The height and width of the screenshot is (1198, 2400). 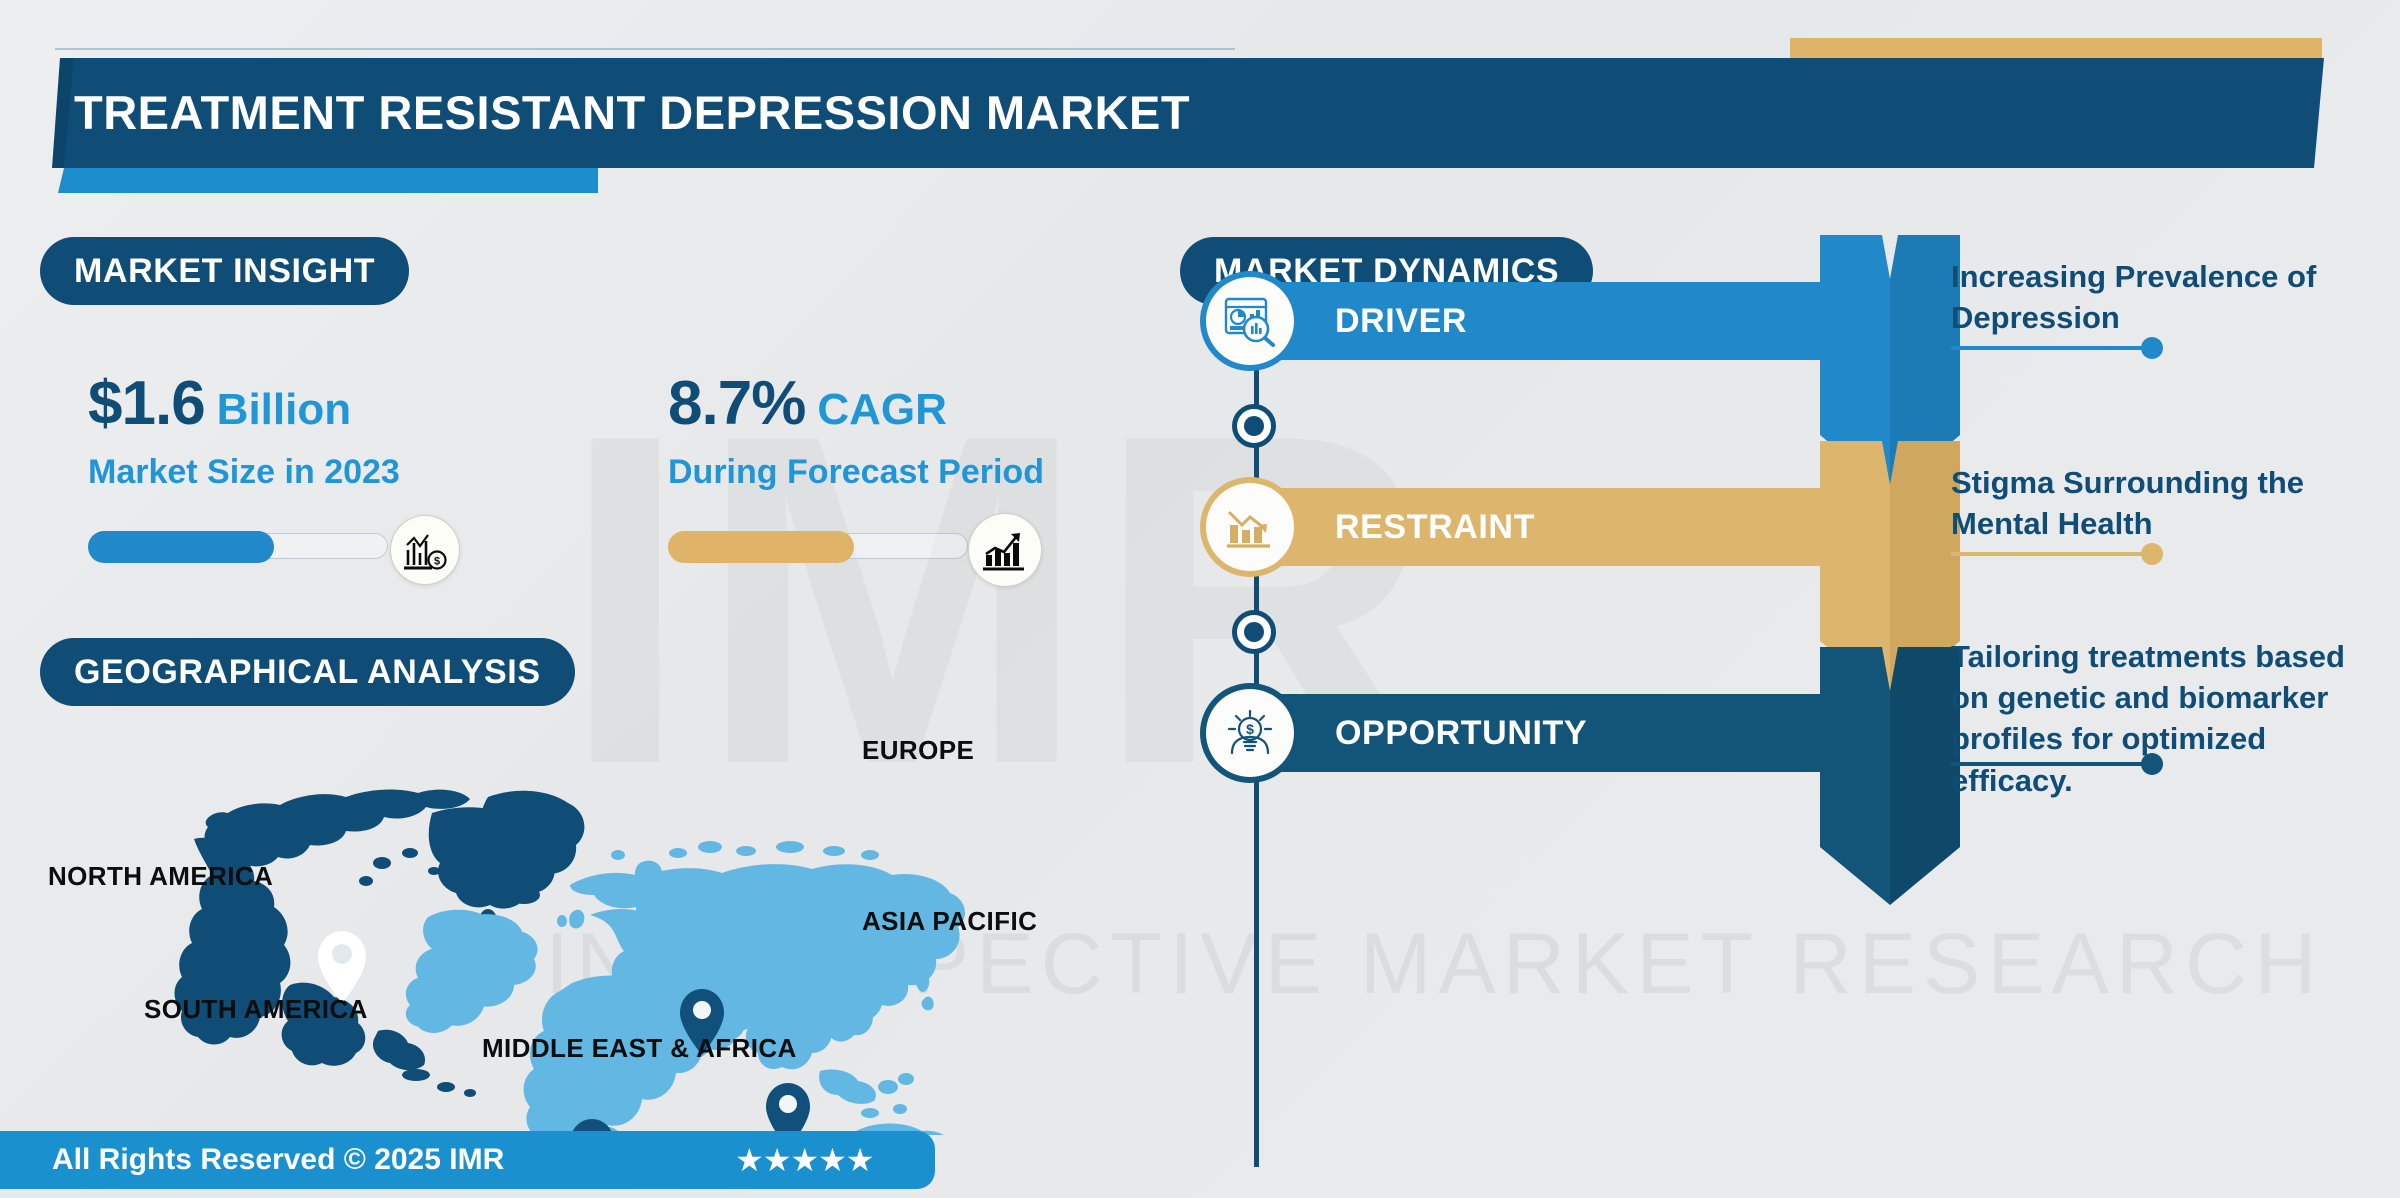 I want to click on stat-cagr: 8.7% CAGR During Forecast Period, so click(x=856, y=430).